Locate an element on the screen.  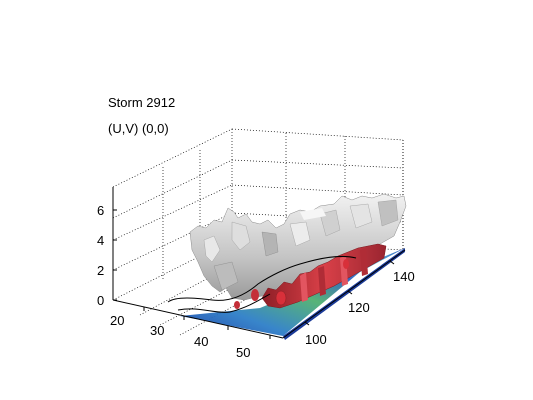
plot-subtitle: (U,V) (0,0) is located at coordinates (138, 128).